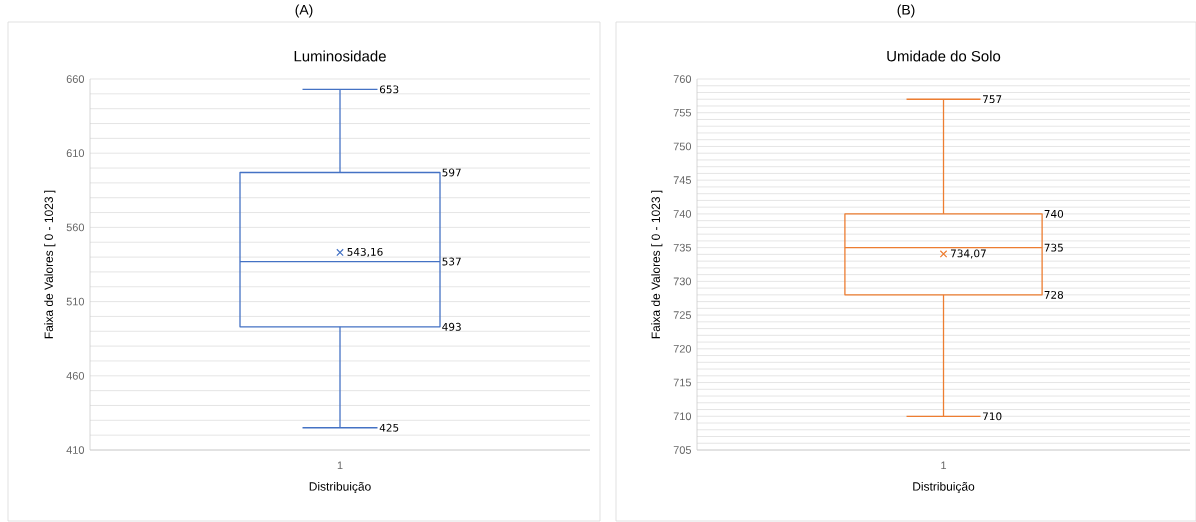 The image size is (1196, 522). What do you see at coordinates (682, 281) in the screenshot?
I see `y-tick-label: 730` at bounding box center [682, 281].